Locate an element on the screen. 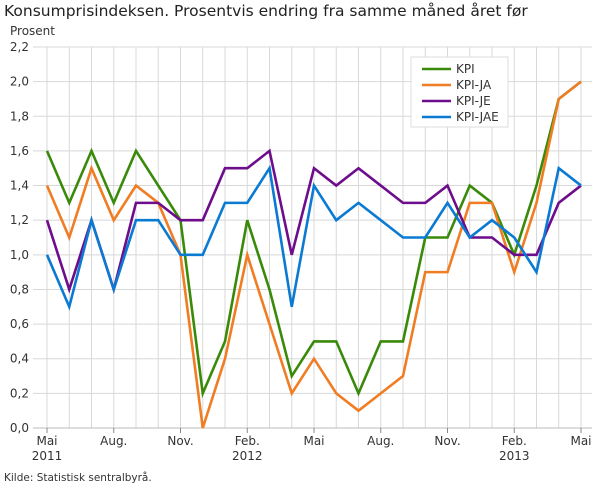 This screenshot has height=488, width=610. y-tick-label: 2,0 is located at coordinates (19, 82).